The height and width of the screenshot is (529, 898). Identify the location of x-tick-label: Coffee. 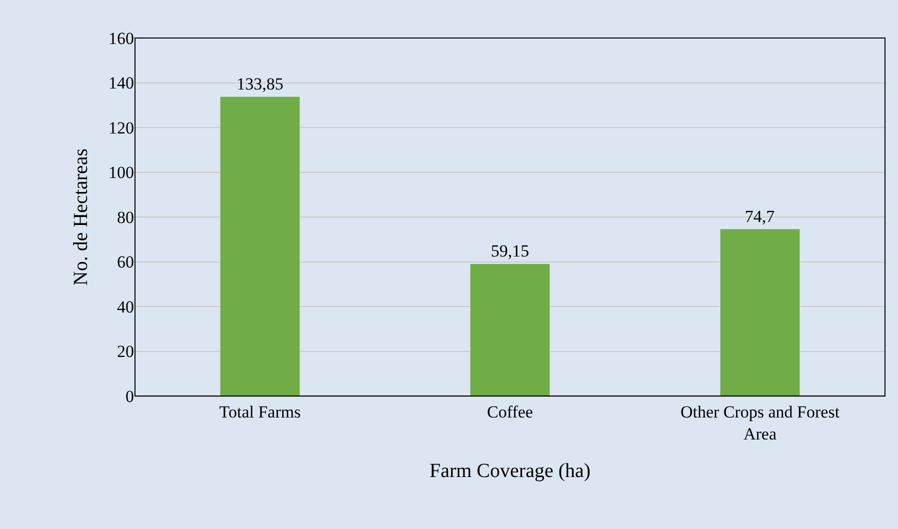
(510, 412).